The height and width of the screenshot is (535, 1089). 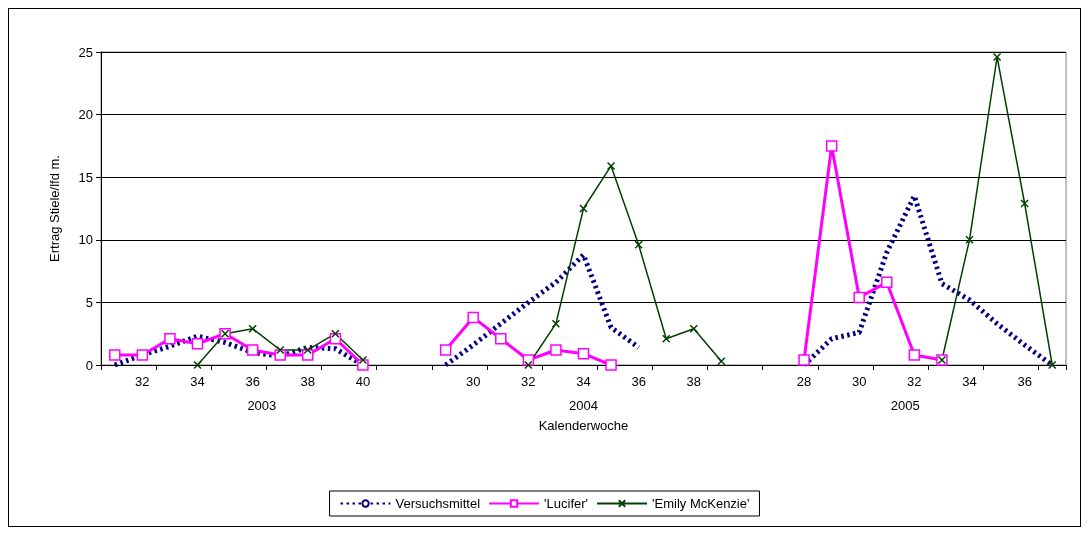 I want to click on legend-label: 'Emily McKenzie', so click(x=701, y=503).